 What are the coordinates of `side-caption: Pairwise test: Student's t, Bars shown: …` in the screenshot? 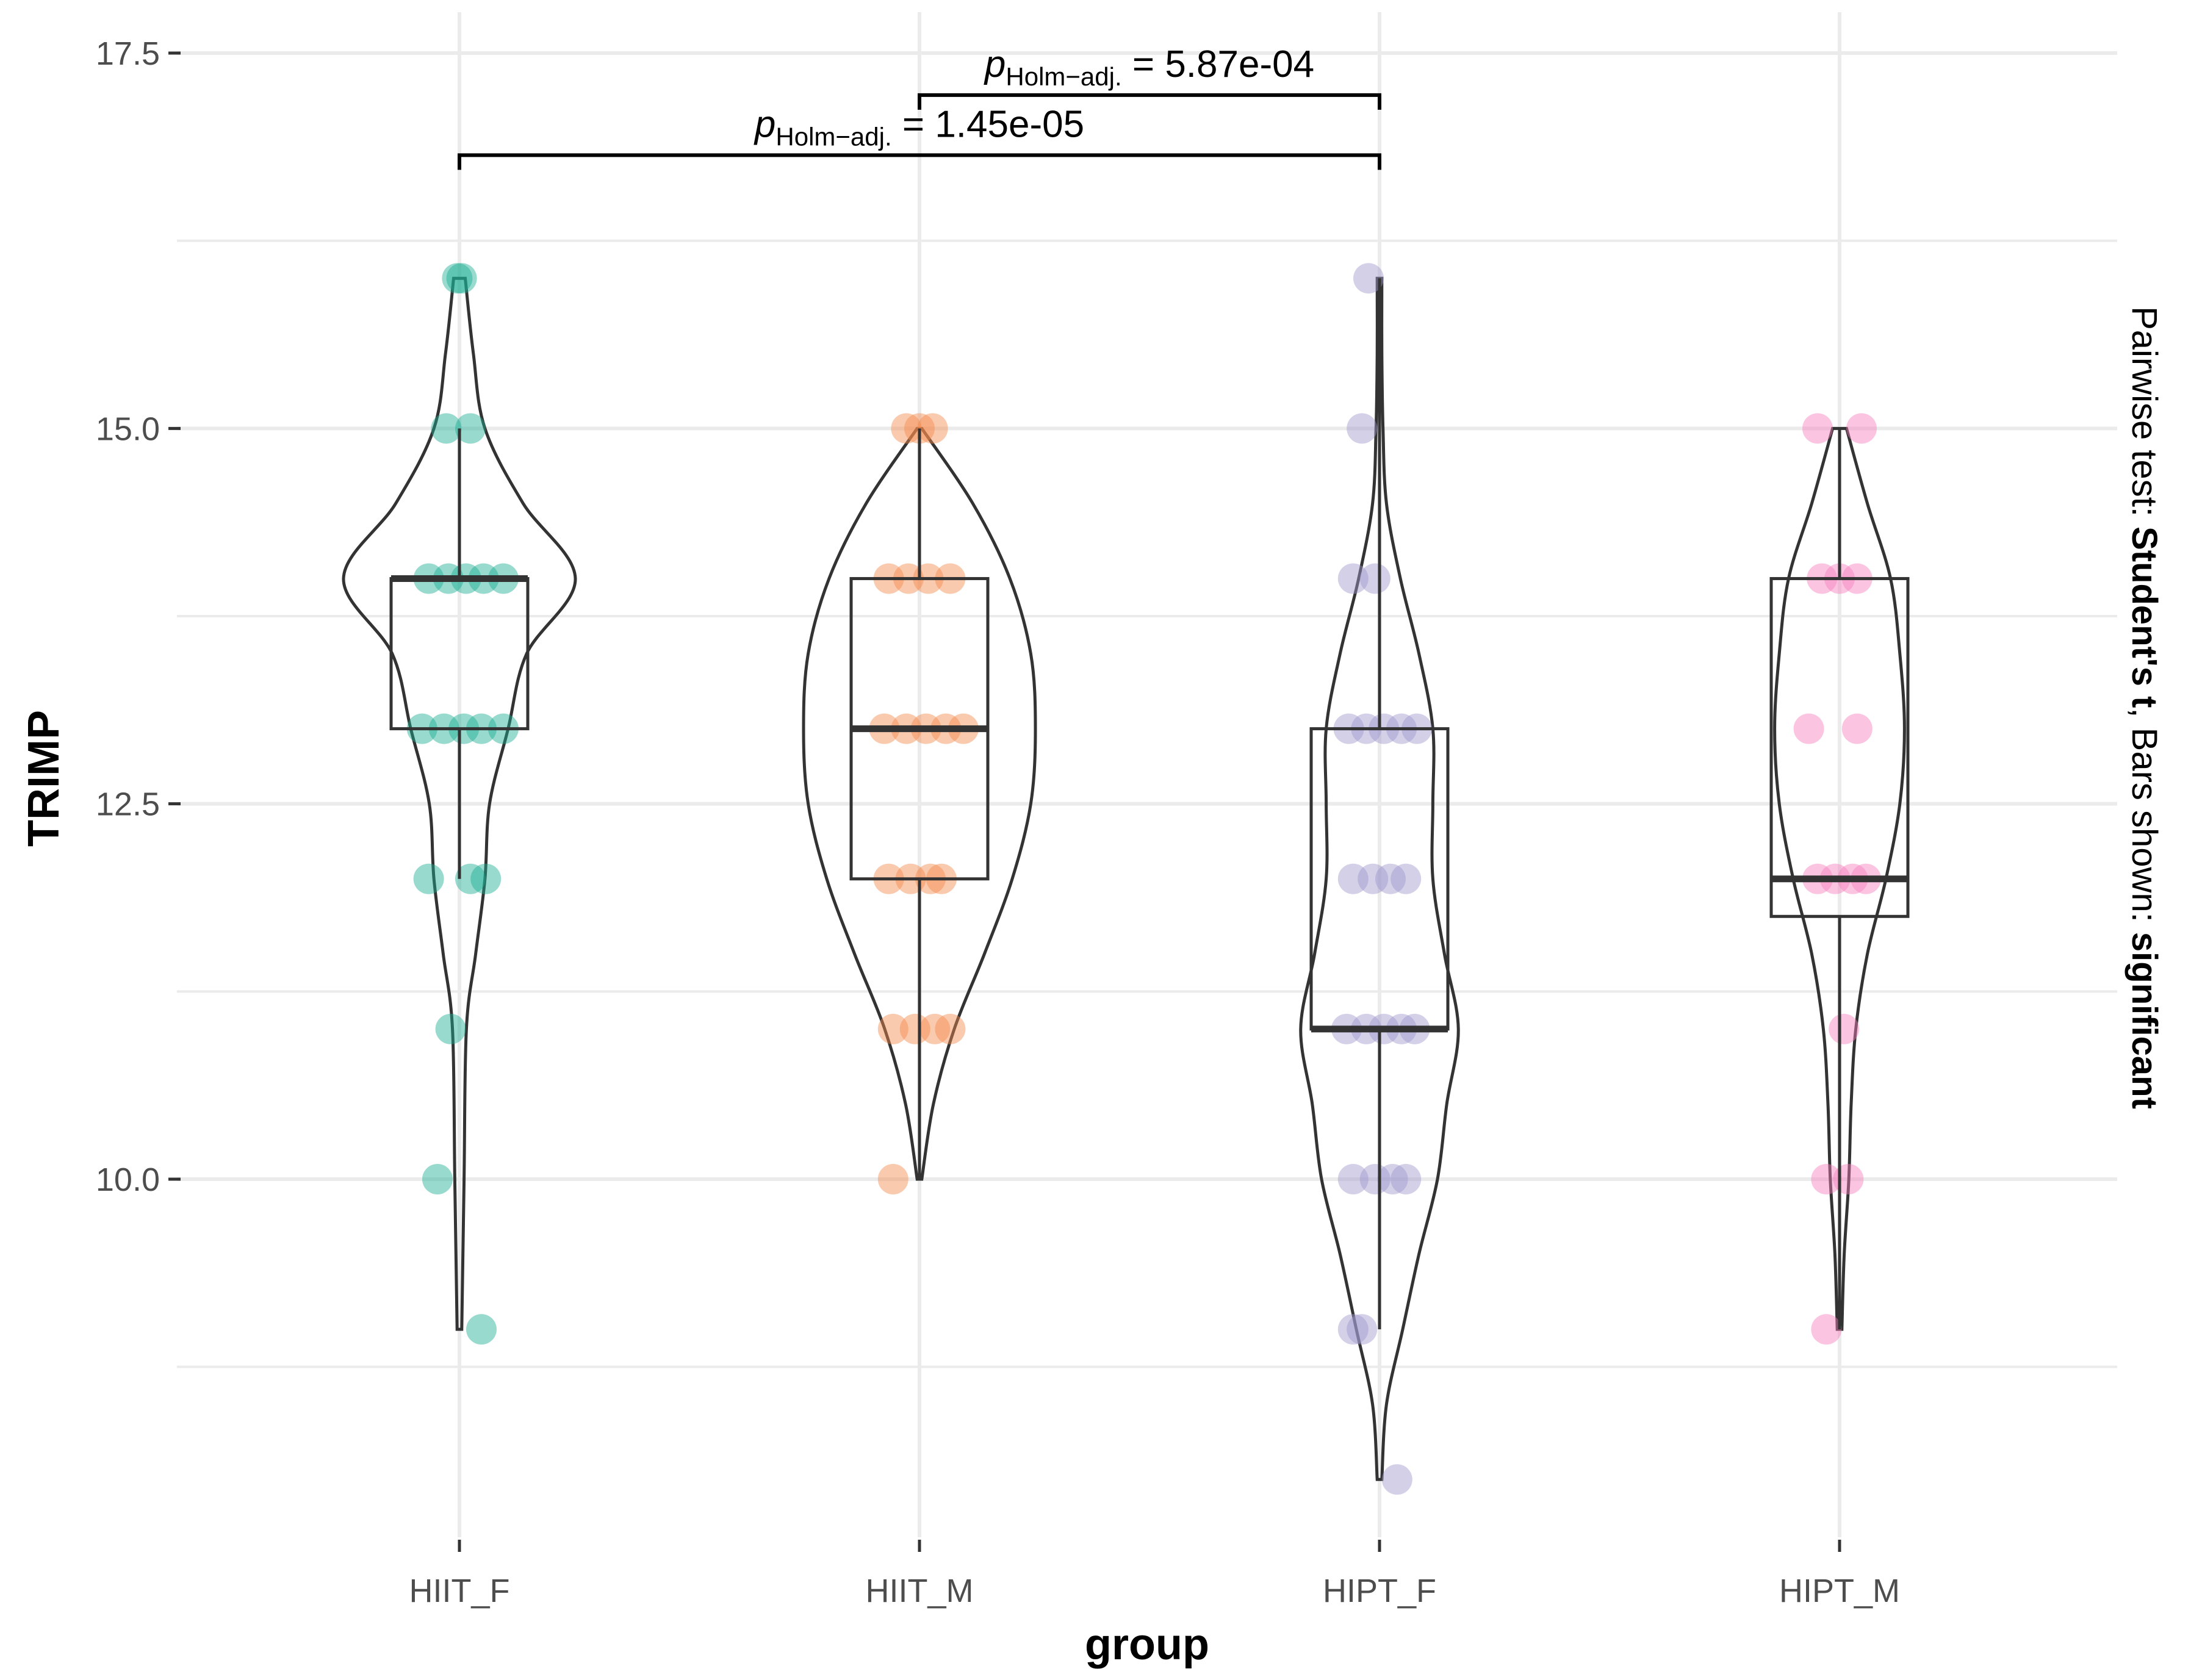 It's located at (2144, 707).